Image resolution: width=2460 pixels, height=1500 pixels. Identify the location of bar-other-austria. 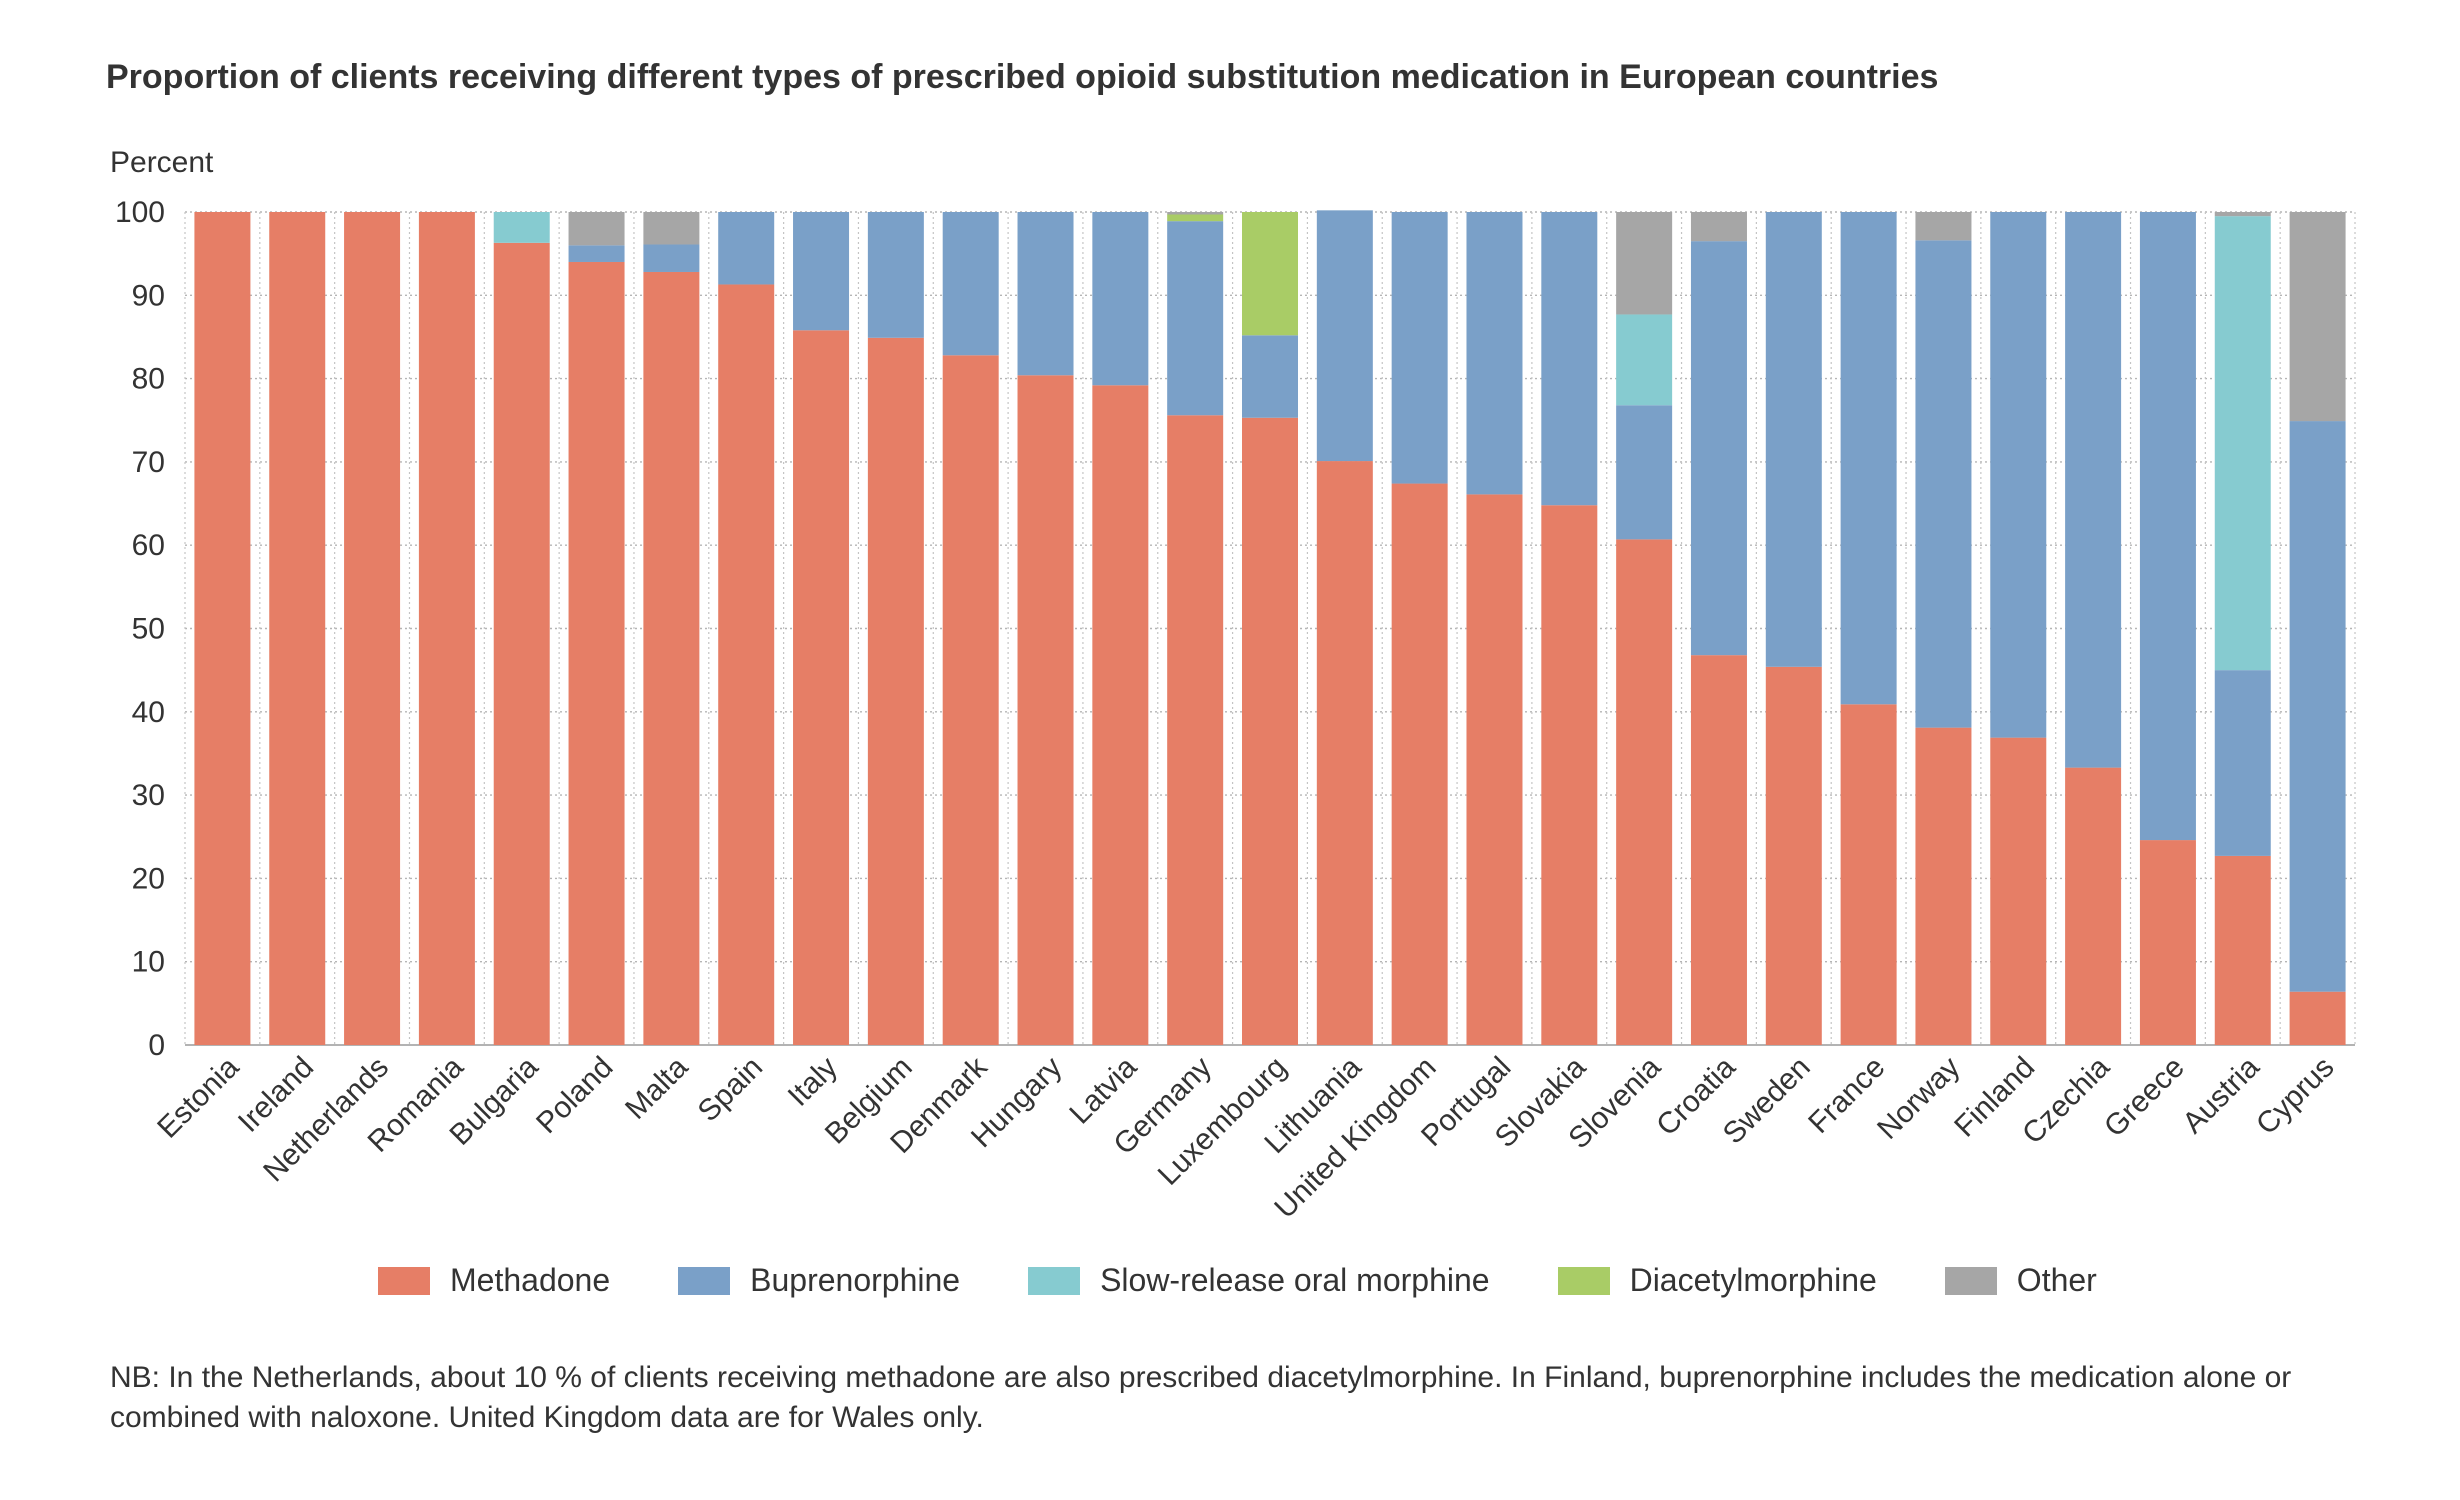
(2242, 214).